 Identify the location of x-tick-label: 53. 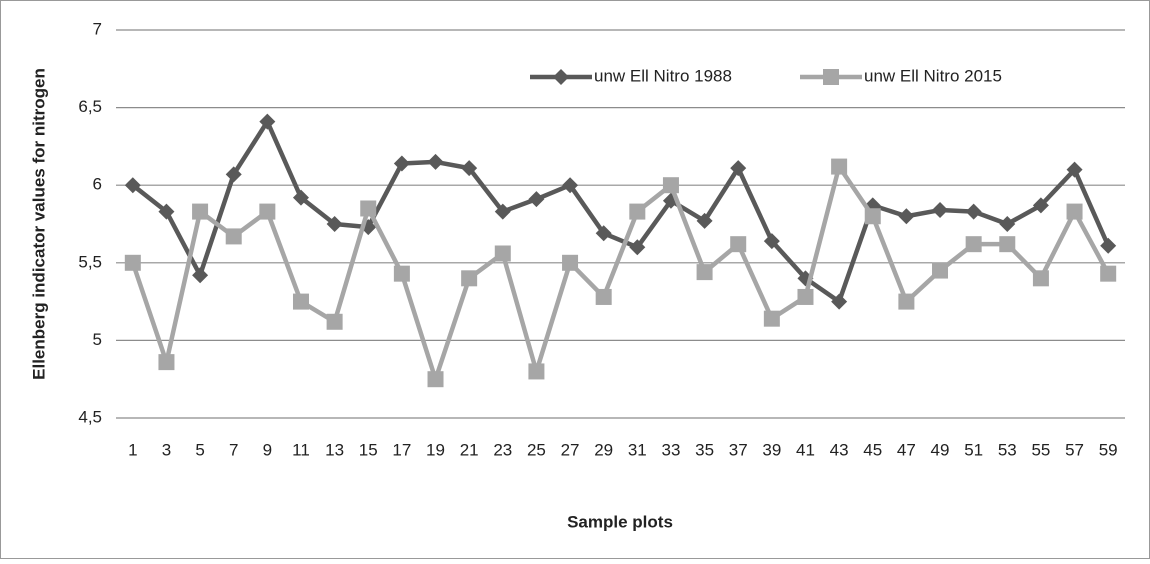
(1007, 449).